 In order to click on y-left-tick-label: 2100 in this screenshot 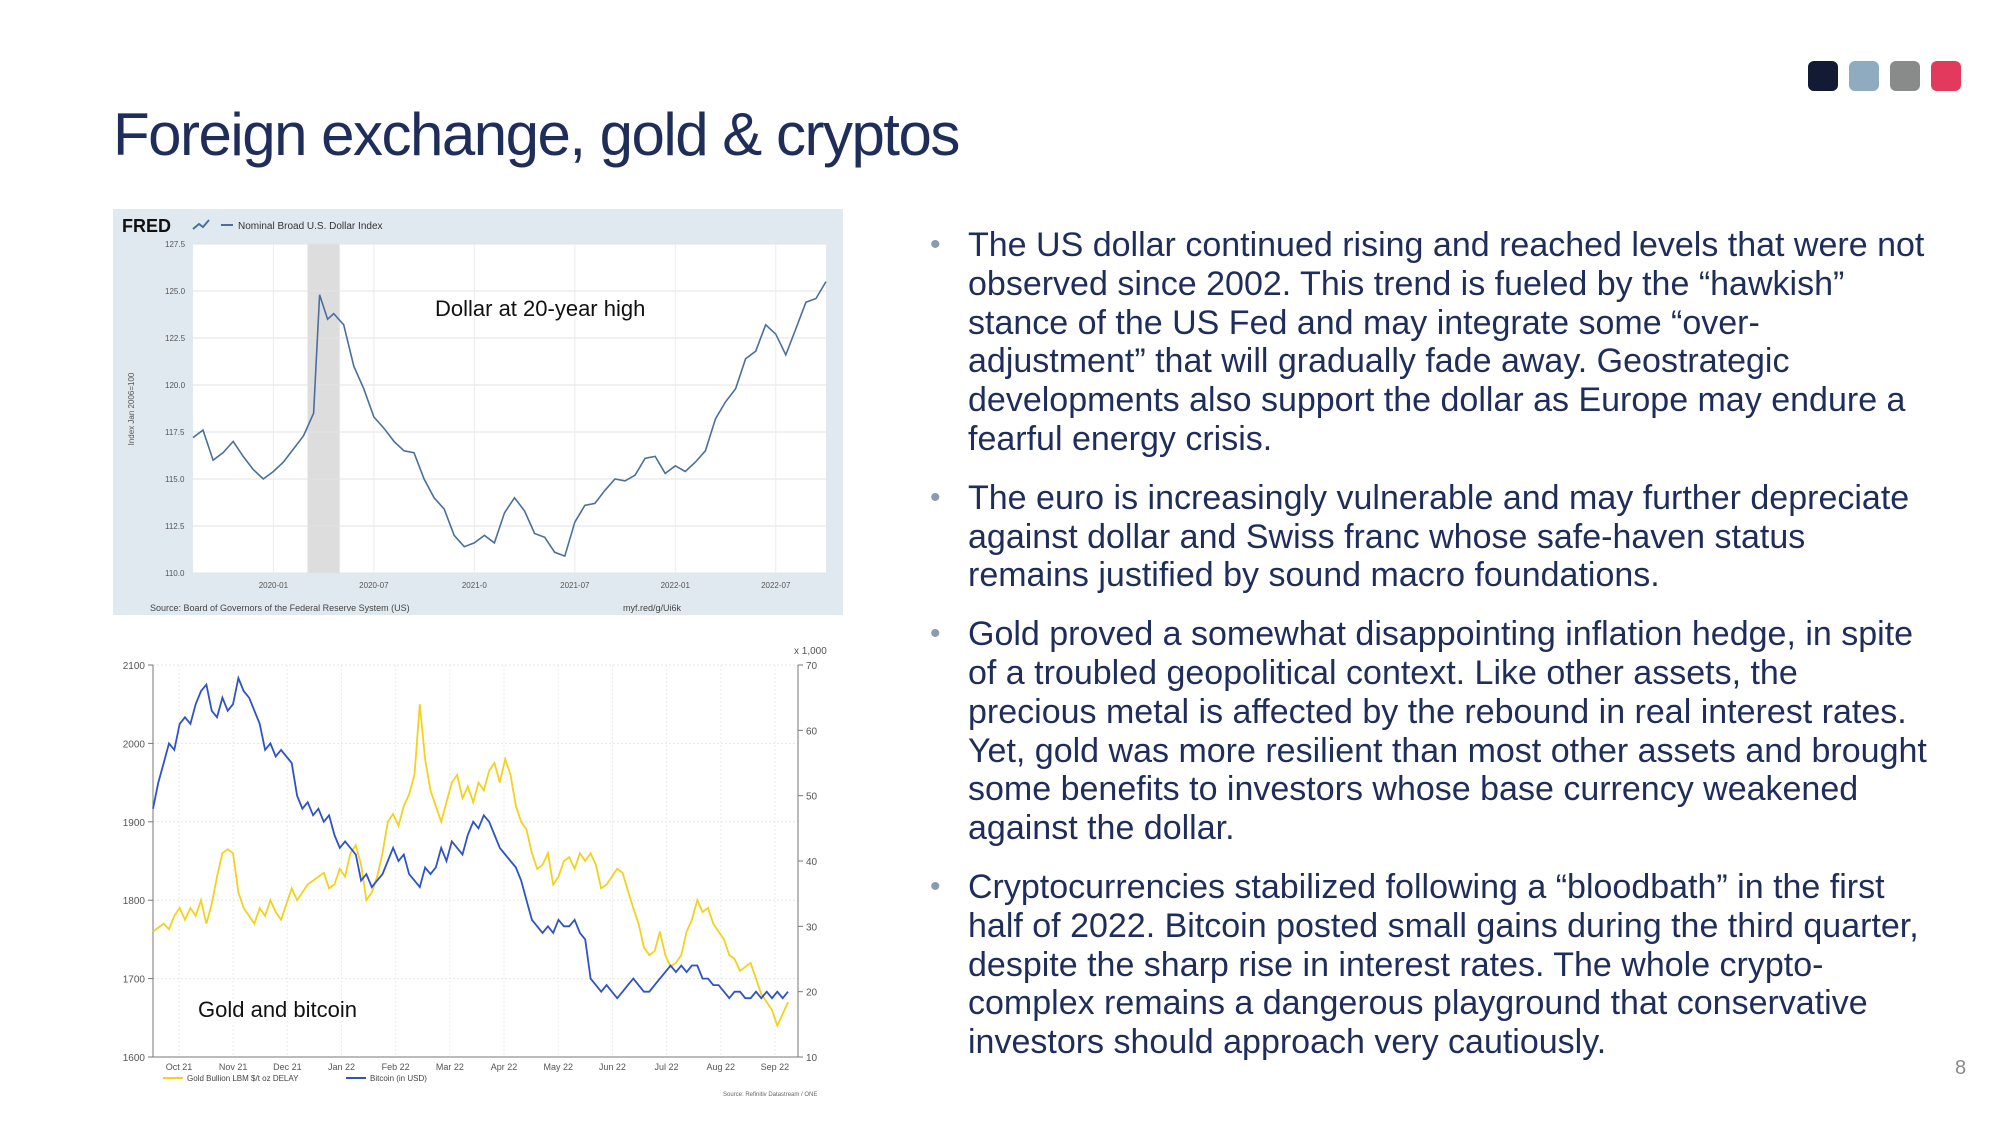, I will do `click(134, 666)`.